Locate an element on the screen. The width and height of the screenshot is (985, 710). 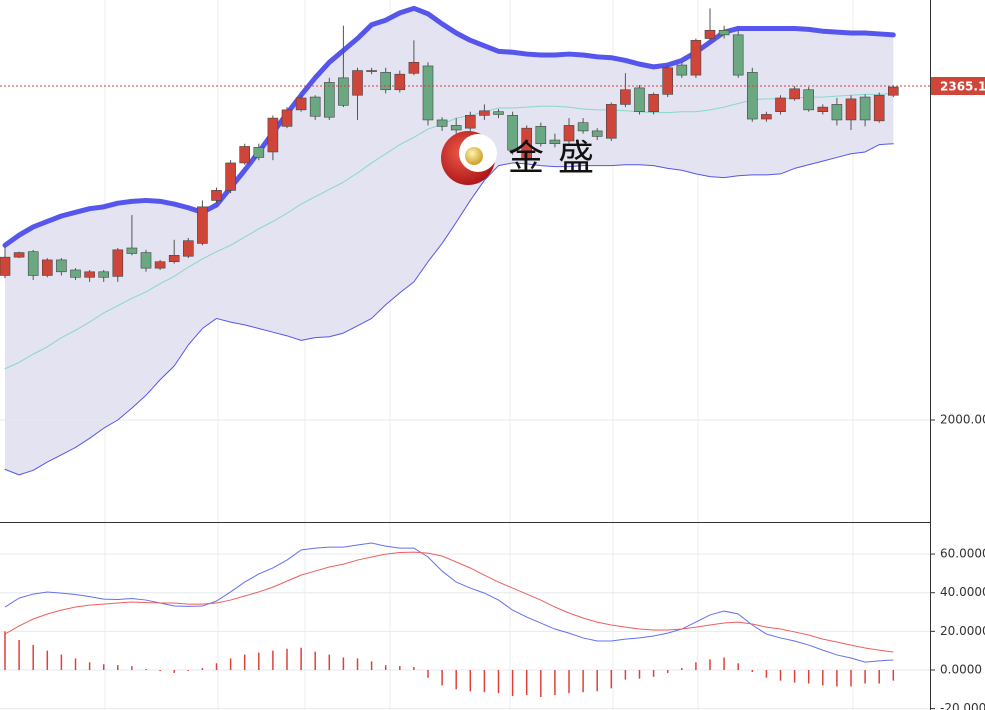
y-tick-label: 0.0000 is located at coordinates (961, 670).